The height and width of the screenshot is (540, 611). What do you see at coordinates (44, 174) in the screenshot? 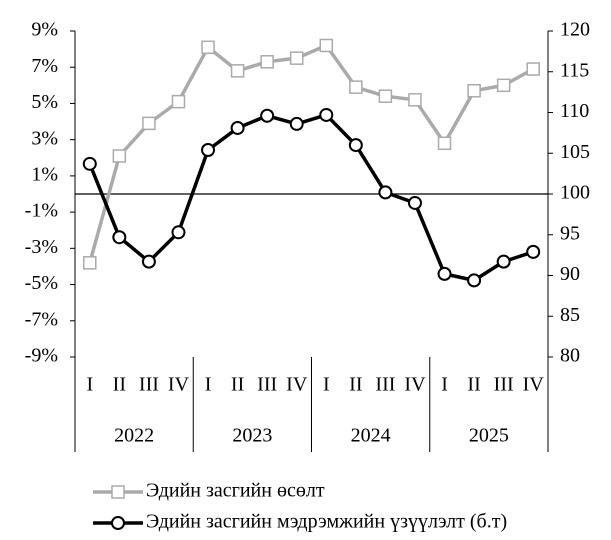
I see `y-tick-label: 1%` at bounding box center [44, 174].